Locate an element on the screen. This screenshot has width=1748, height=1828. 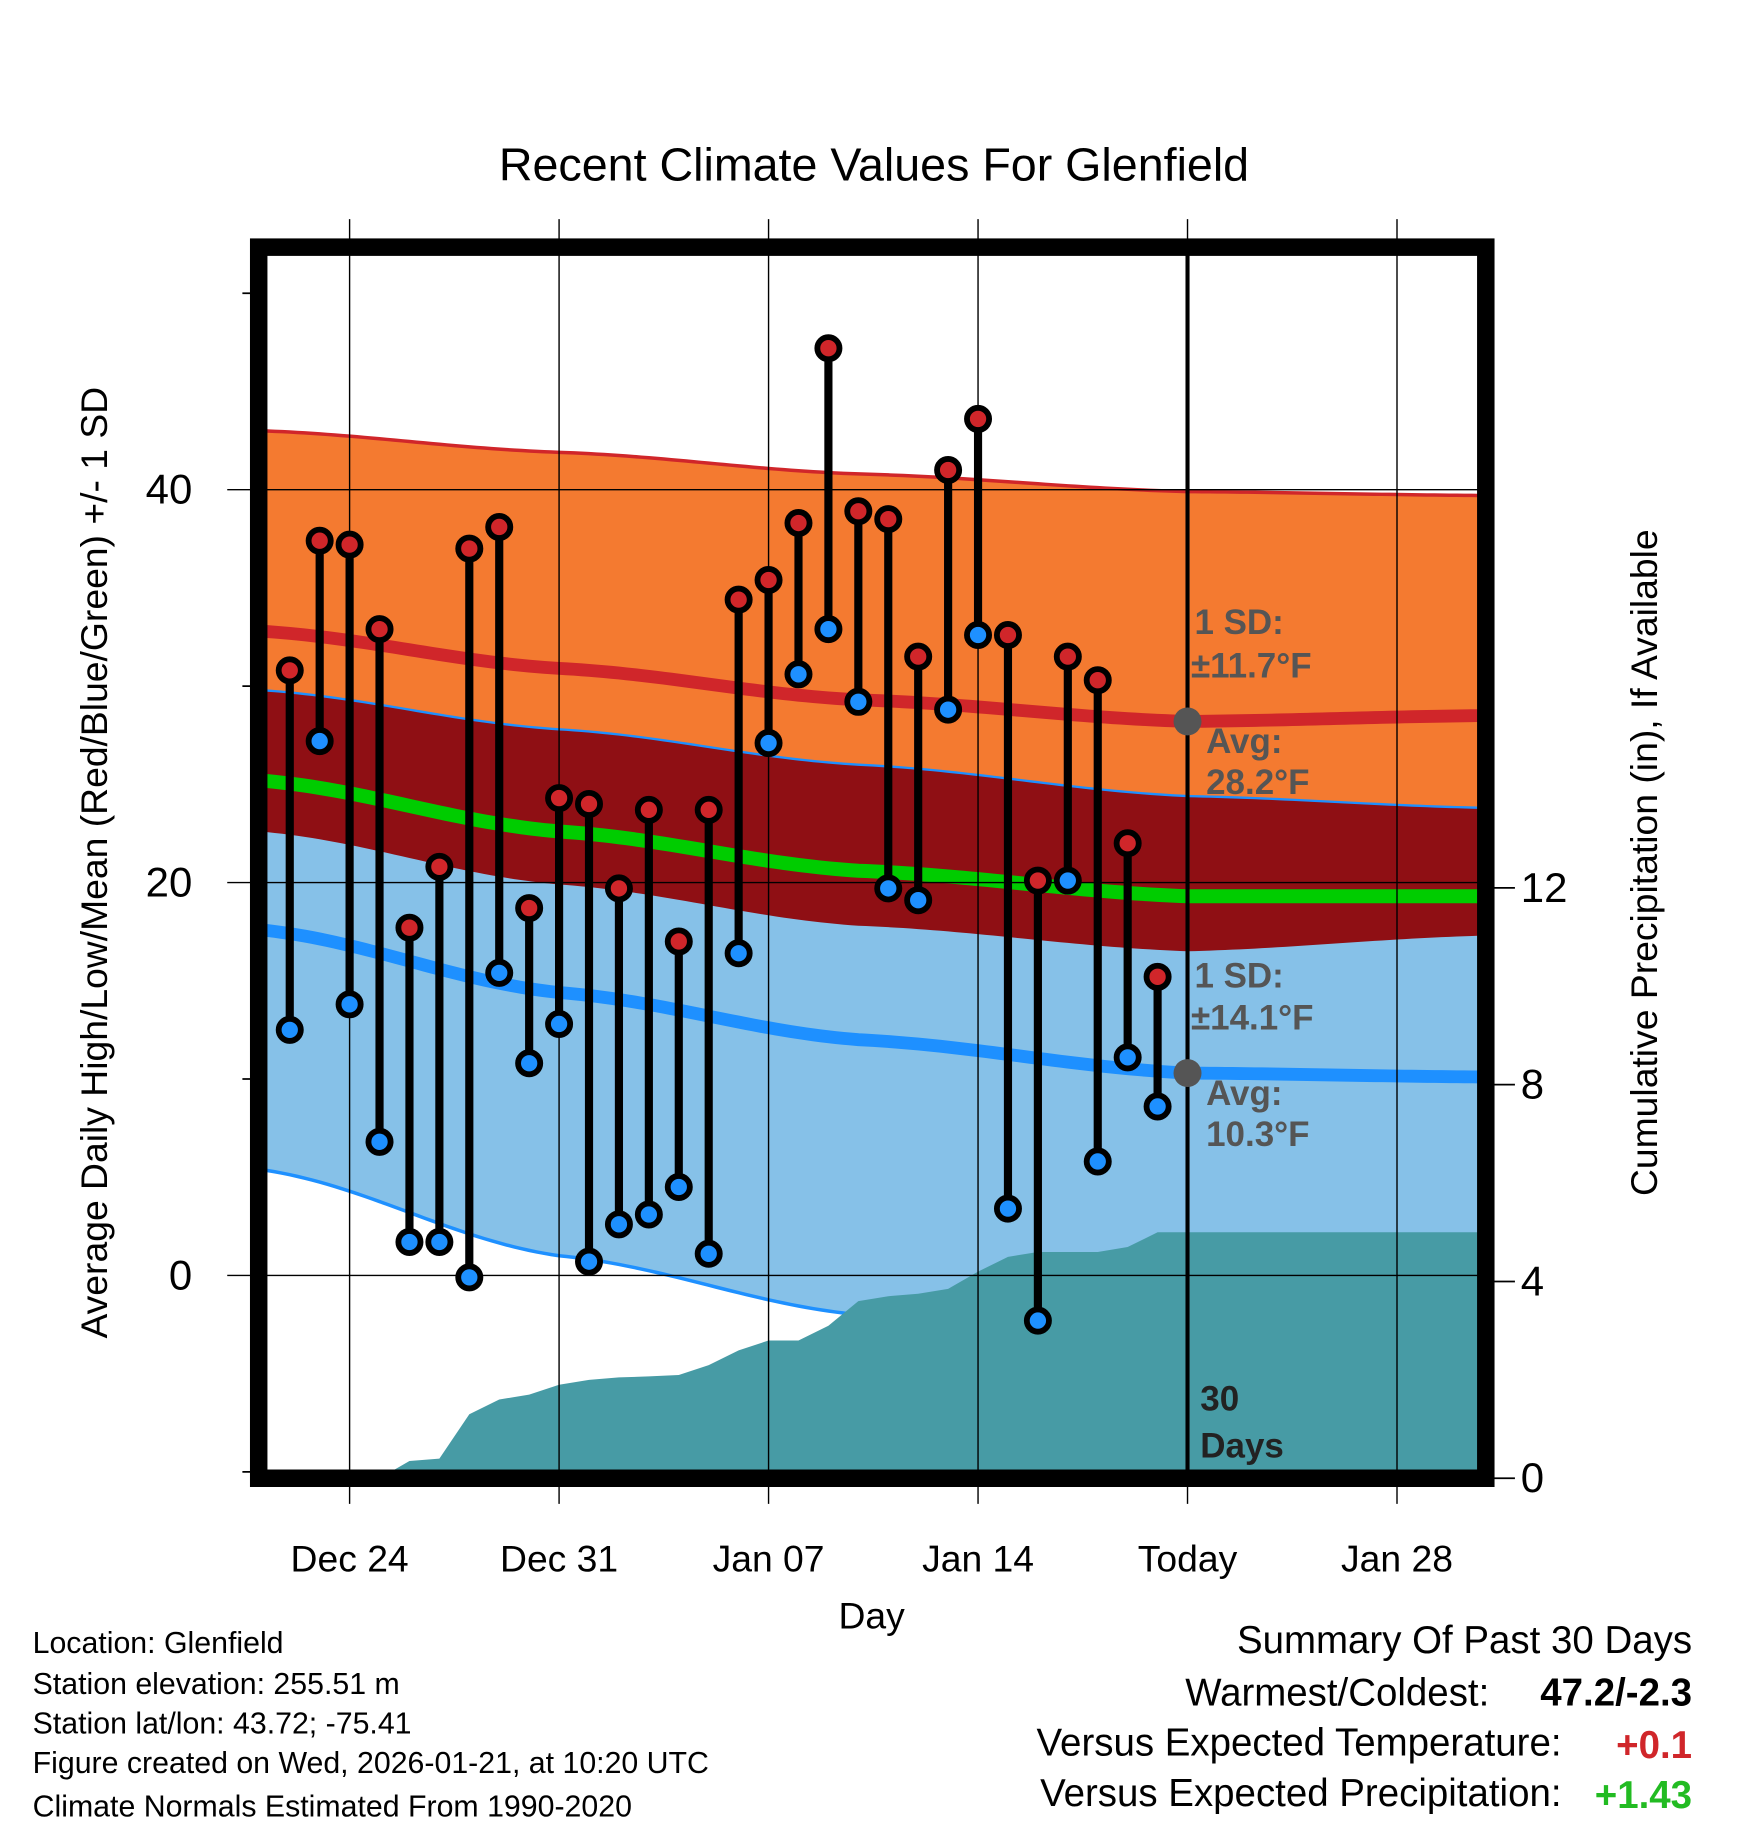
overlap-band is located at coordinates (872, 821).